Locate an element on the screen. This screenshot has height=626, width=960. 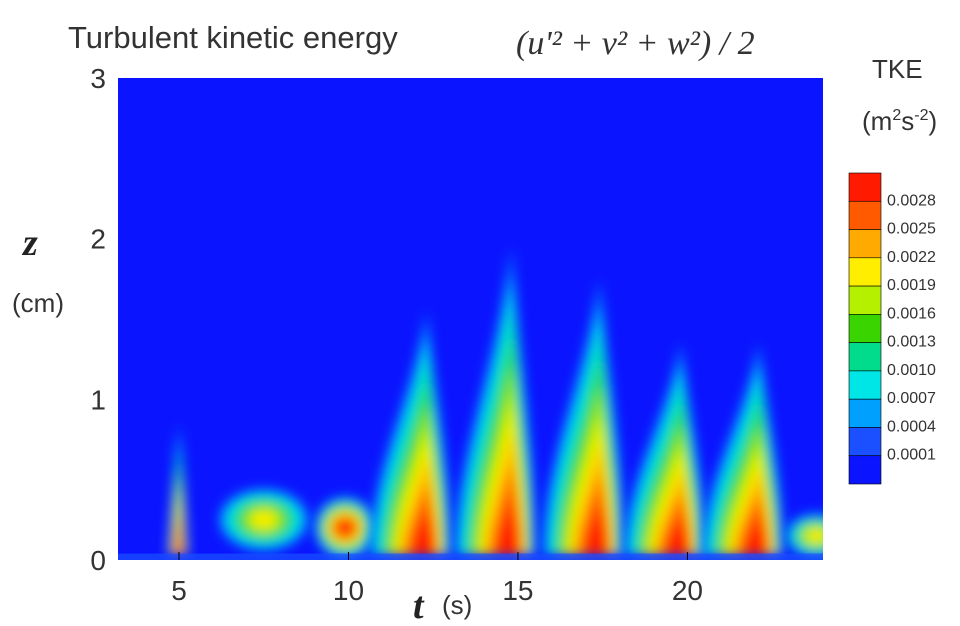
colorbar-unit-base: (m is located at coordinates (877, 121).